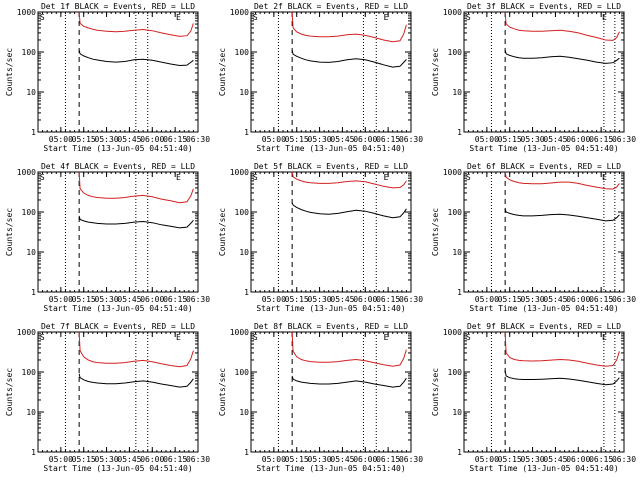 The height and width of the screenshot is (480, 640). Describe the element at coordinates (544, 166) in the screenshot. I see `panel-title: Det 6f BLACK = Events, RED = LLD` at that location.